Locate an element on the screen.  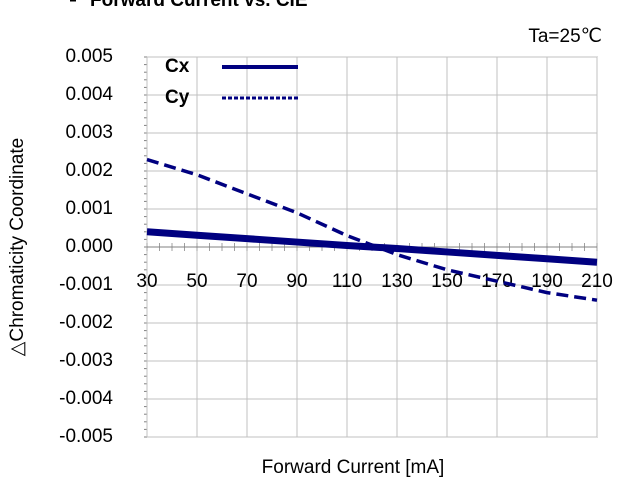
y-tick-label: 0.003 is located at coordinates (89, 132).